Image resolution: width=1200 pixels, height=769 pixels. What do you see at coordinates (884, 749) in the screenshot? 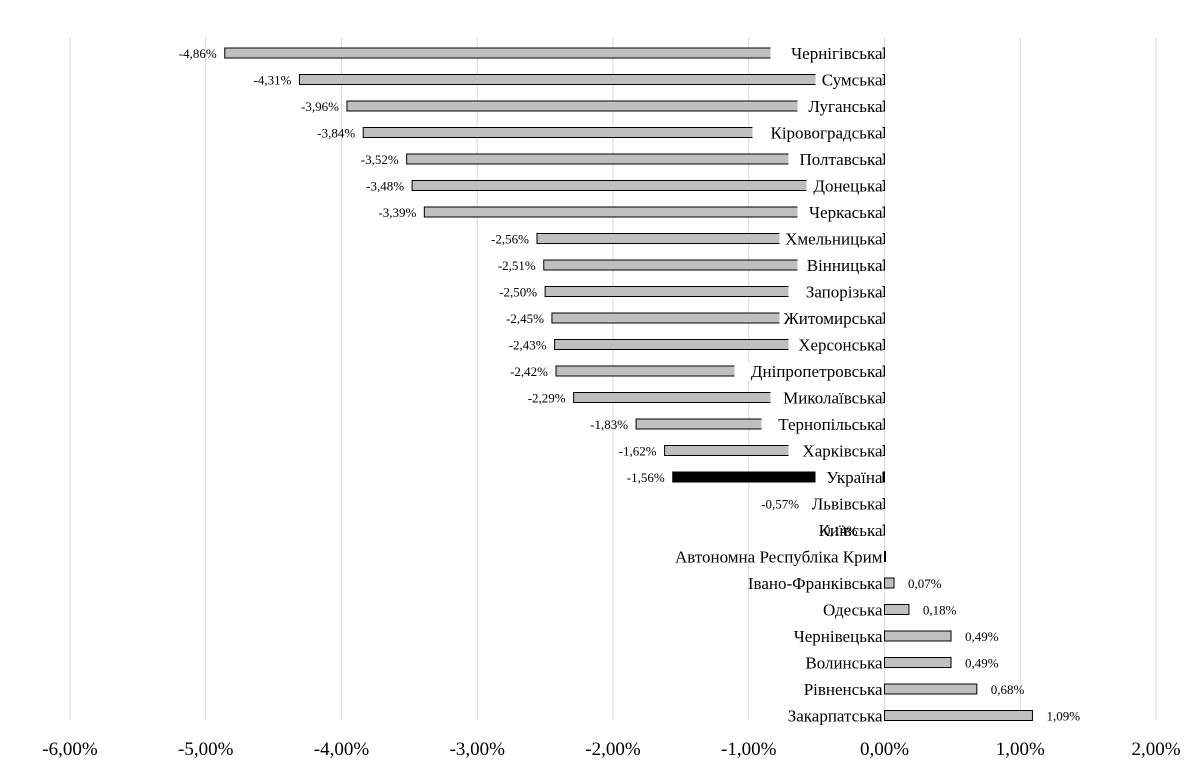
I see `x-tick-label: 0,00%` at bounding box center [884, 749].